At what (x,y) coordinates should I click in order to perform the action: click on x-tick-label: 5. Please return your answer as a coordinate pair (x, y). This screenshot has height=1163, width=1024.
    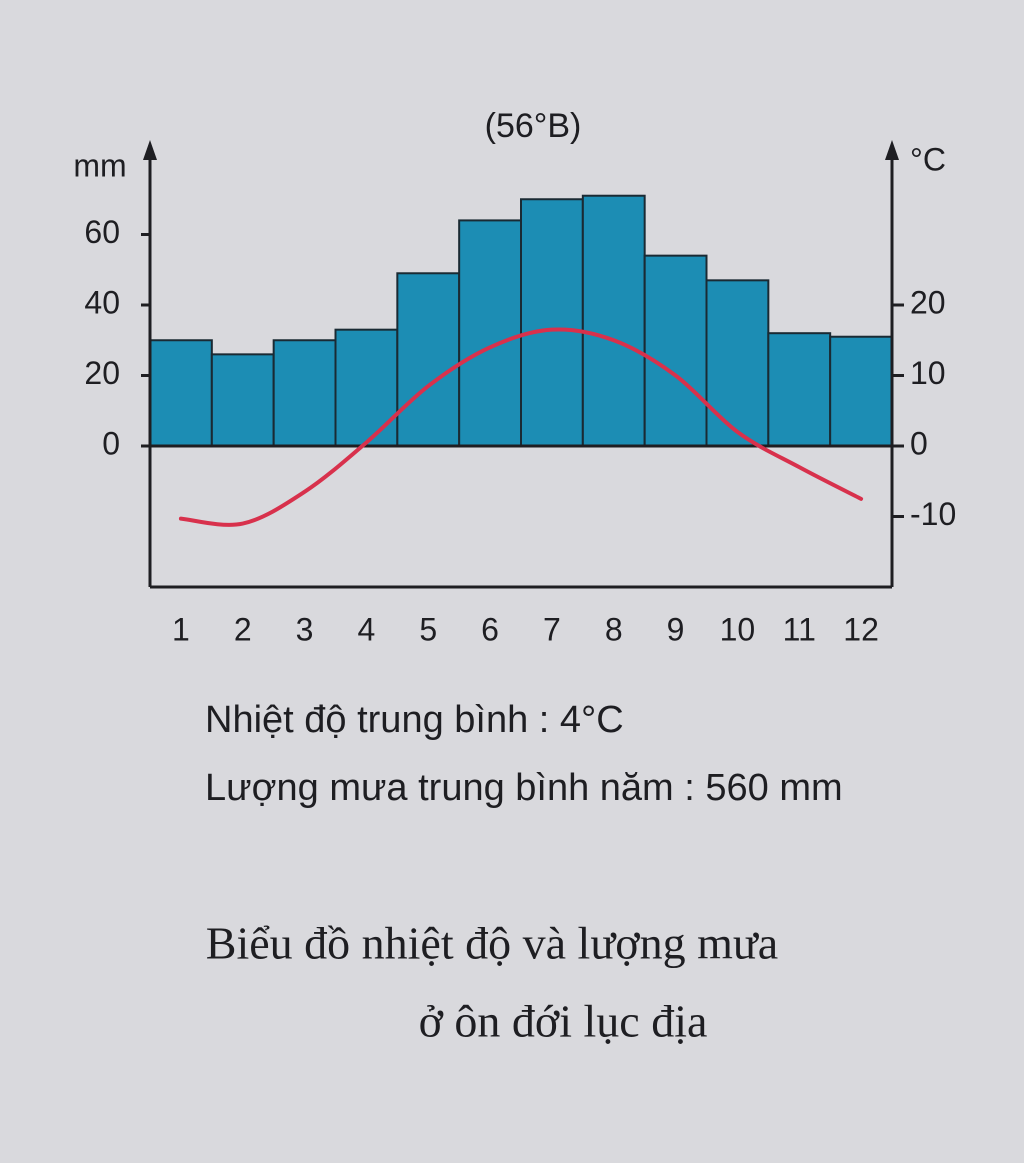
    Looking at the image, I should click on (428, 629).